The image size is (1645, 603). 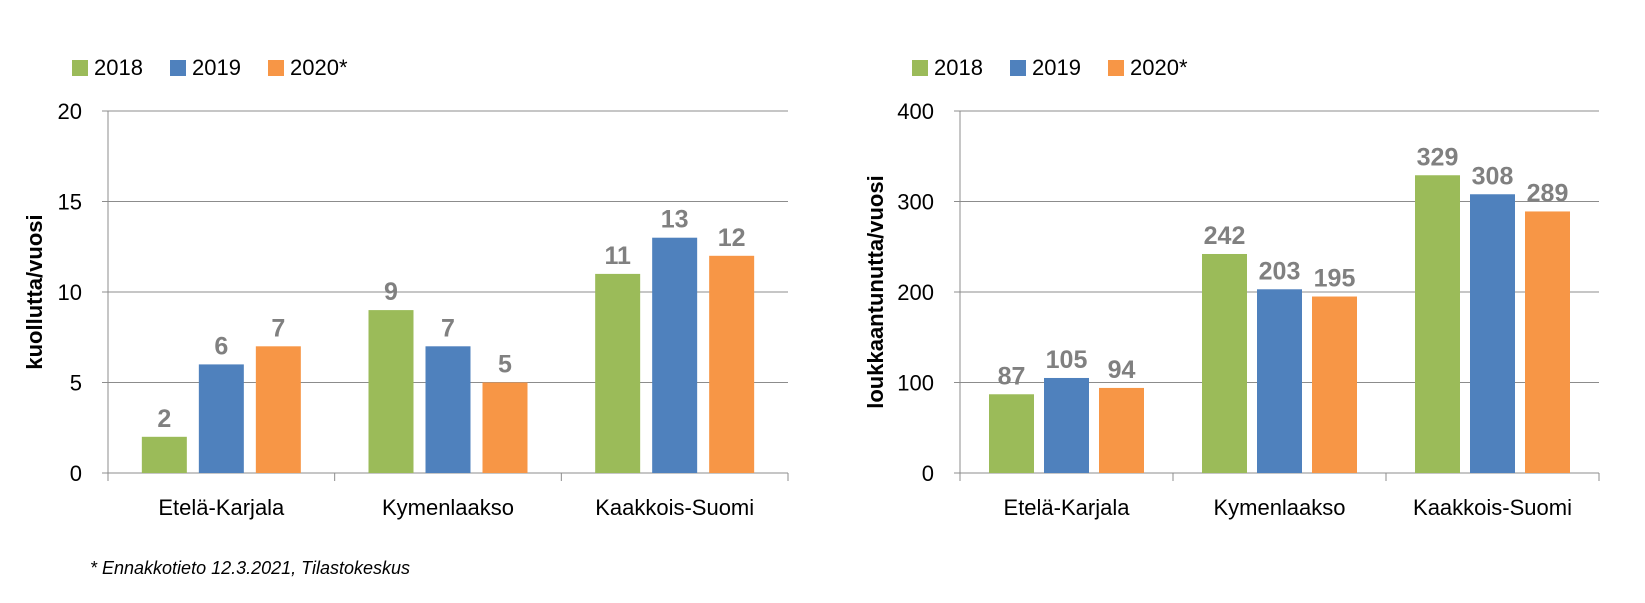 What do you see at coordinates (1548, 193) in the screenshot?
I see `data-label: 289` at bounding box center [1548, 193].